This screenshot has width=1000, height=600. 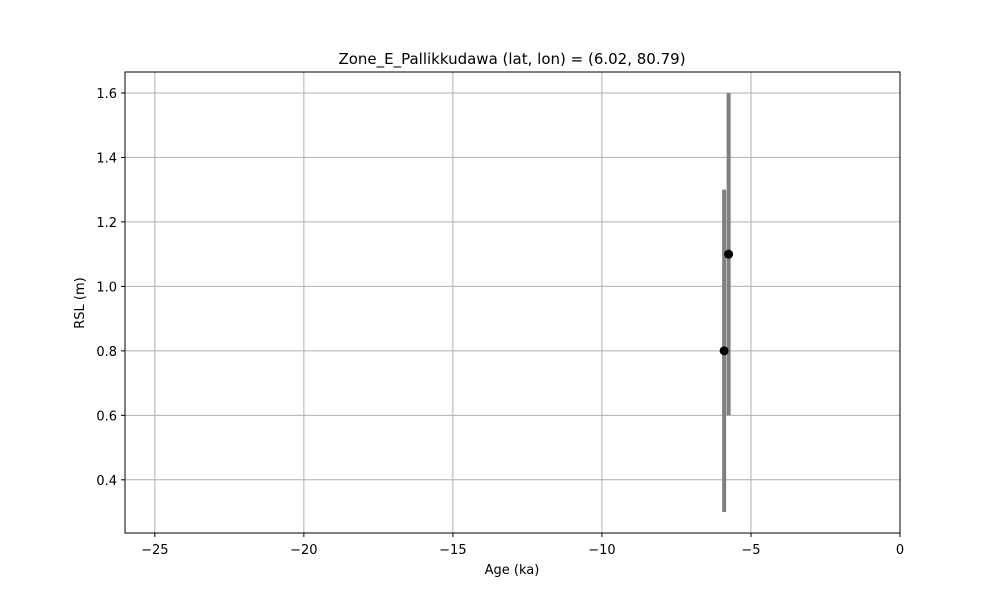 I want to click on y-tick-label: 1.6, so click(x=106, y=94).